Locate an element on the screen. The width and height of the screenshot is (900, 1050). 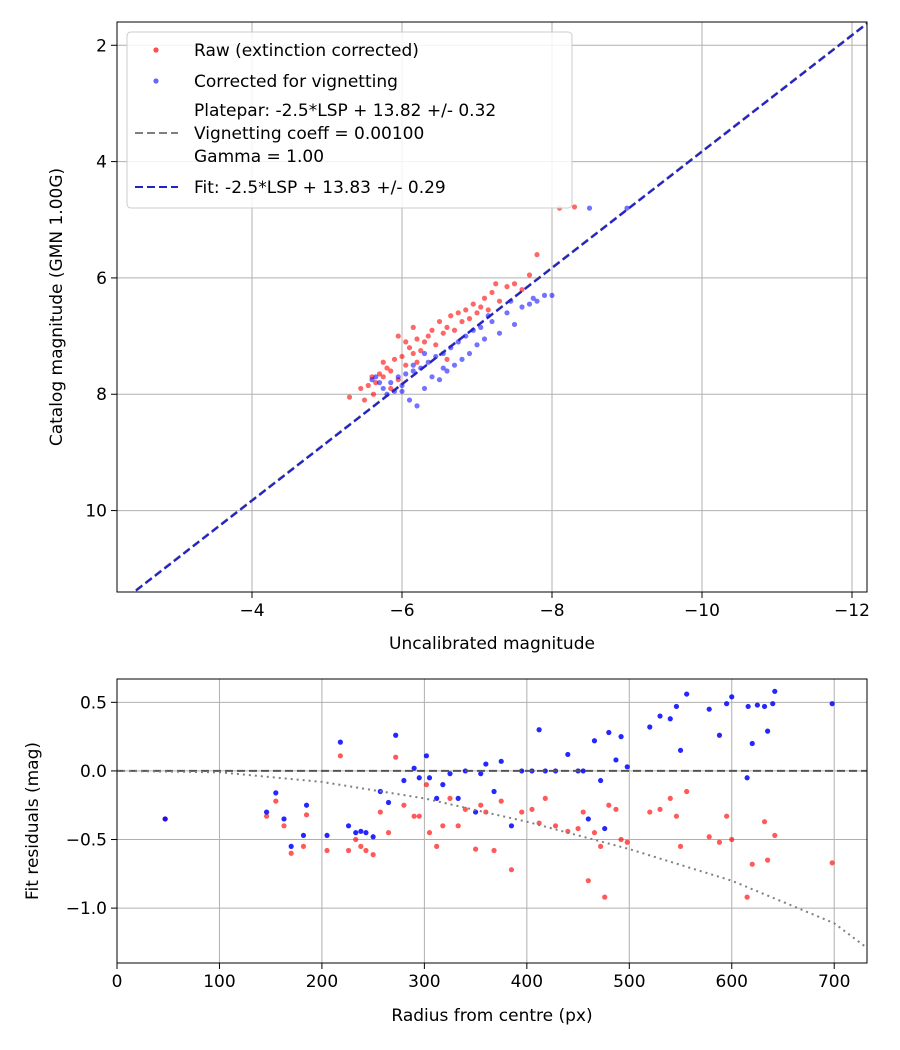
top-y-tick-label: 8 is located at coordinates (101, 395).